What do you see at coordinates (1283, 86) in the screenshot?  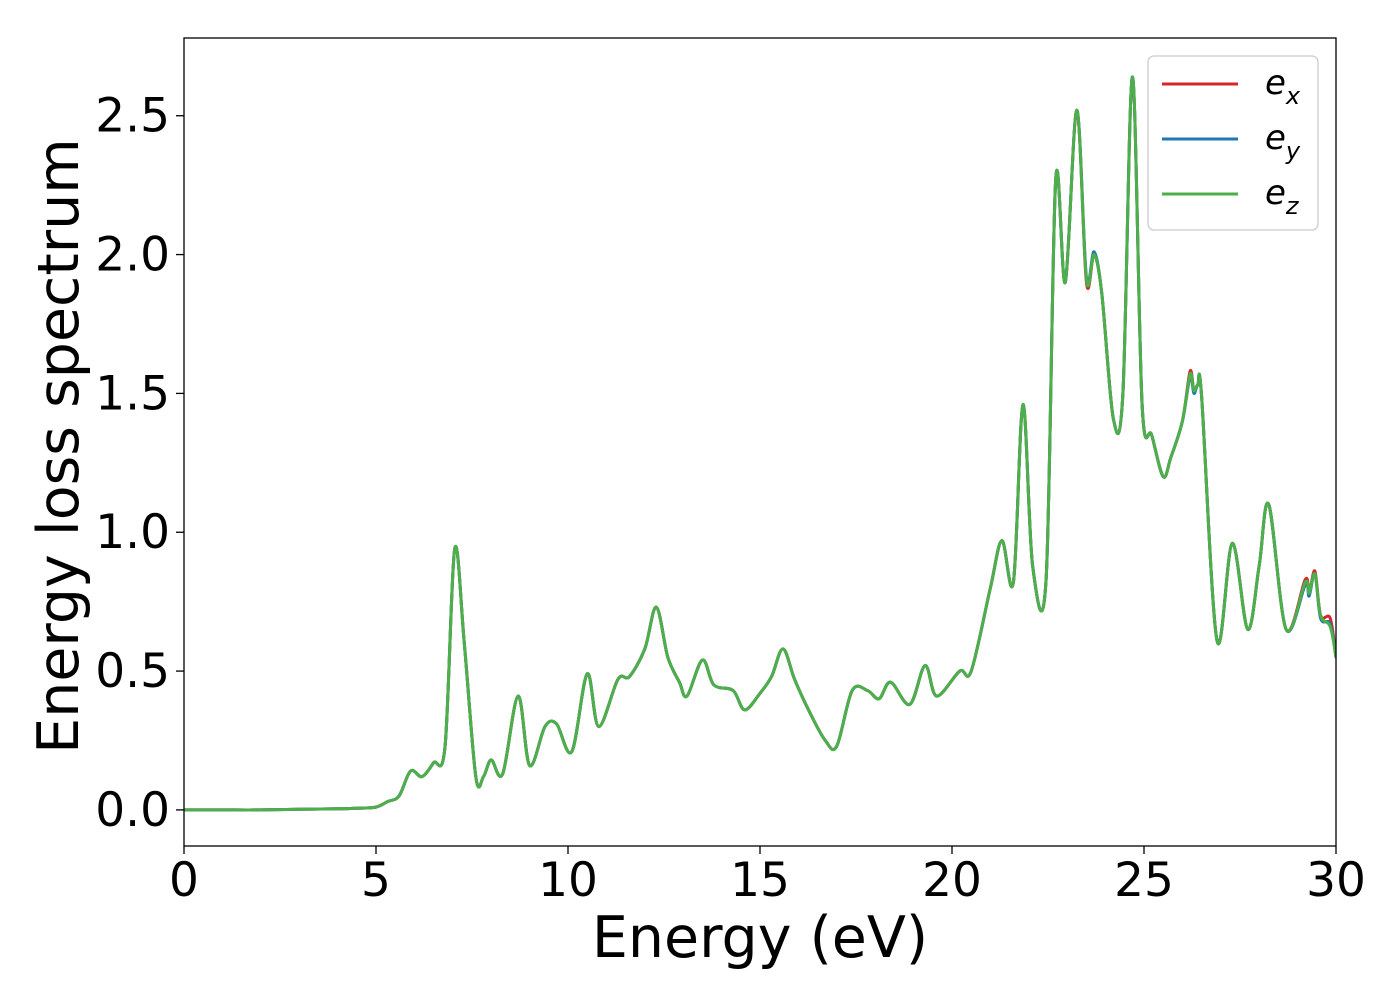 I see `legend-label-x: ex` at bounding box center [1283, 86].